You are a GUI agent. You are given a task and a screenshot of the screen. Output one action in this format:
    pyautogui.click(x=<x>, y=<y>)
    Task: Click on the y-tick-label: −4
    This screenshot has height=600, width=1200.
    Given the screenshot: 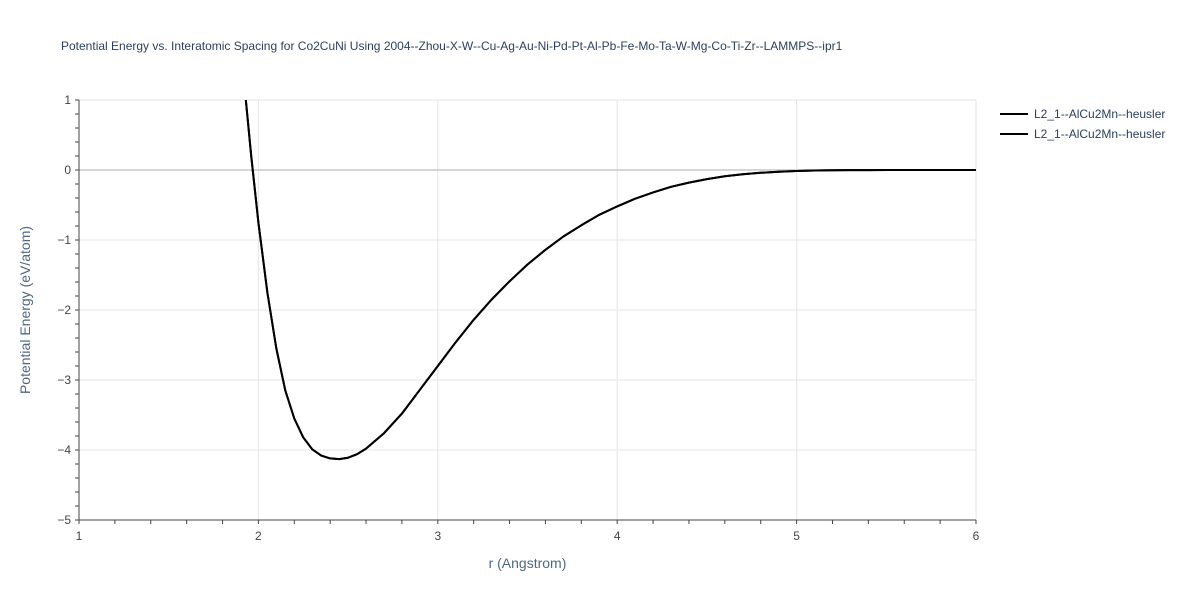 What is the action you would take?
    pyautogui.click(x=64, y=450)
    